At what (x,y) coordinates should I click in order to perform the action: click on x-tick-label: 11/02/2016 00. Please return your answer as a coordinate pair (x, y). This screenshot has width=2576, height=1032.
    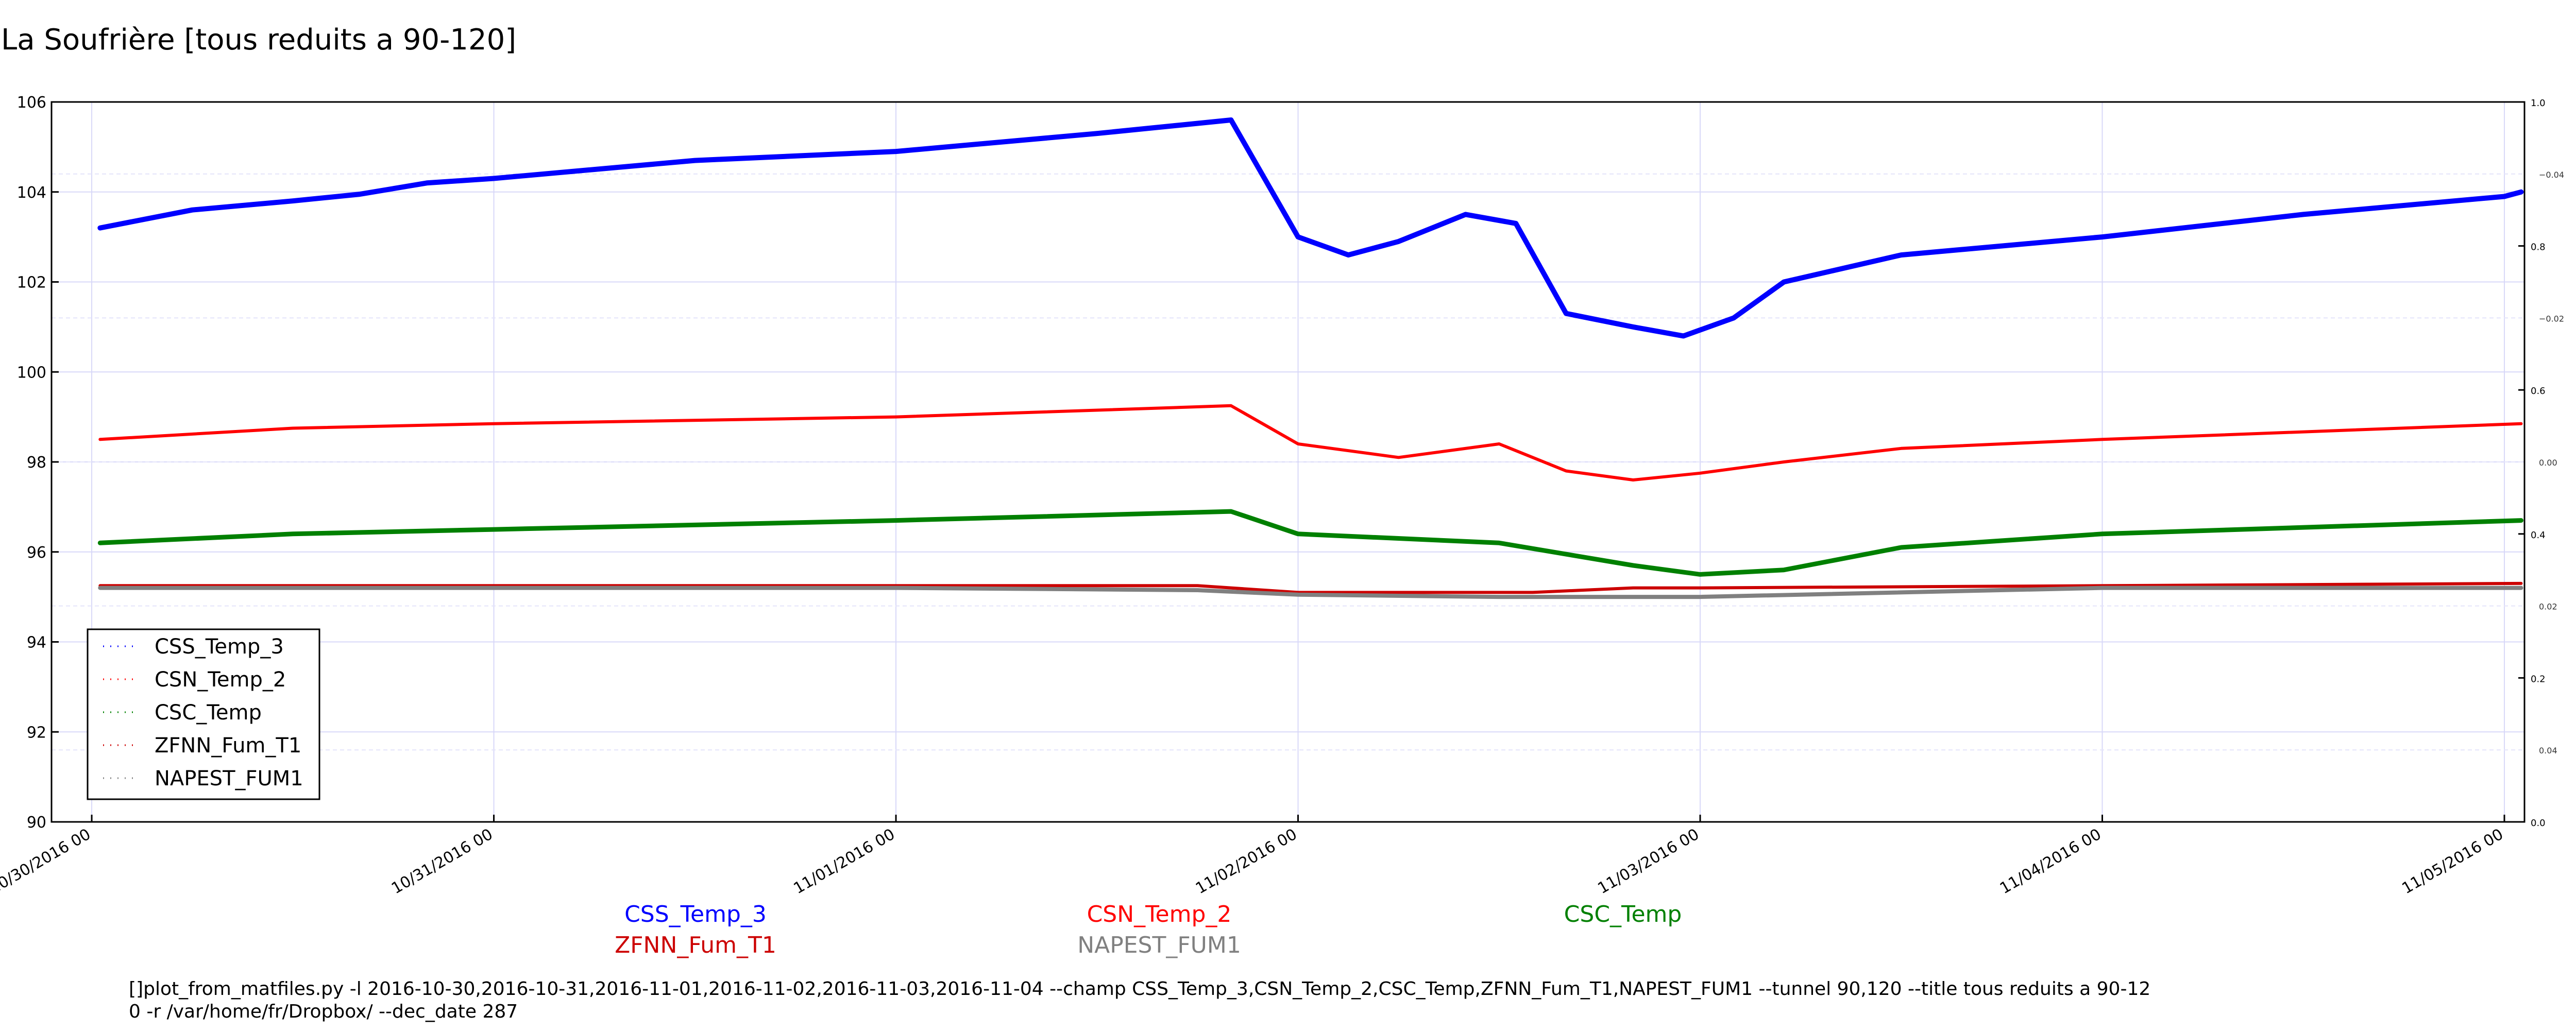
    Looking at the image, I should click on (1246, 861).